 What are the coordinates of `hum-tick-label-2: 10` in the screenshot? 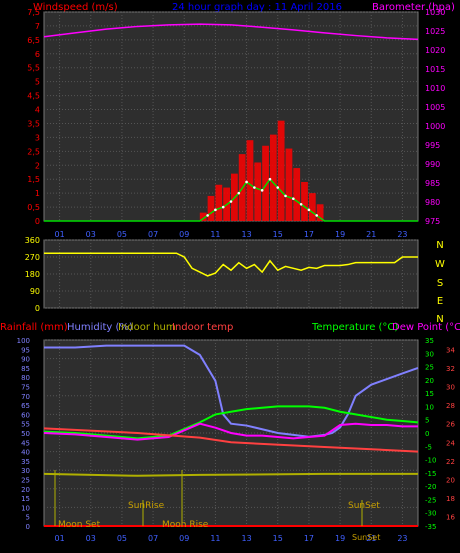 It's located at (25, 508).